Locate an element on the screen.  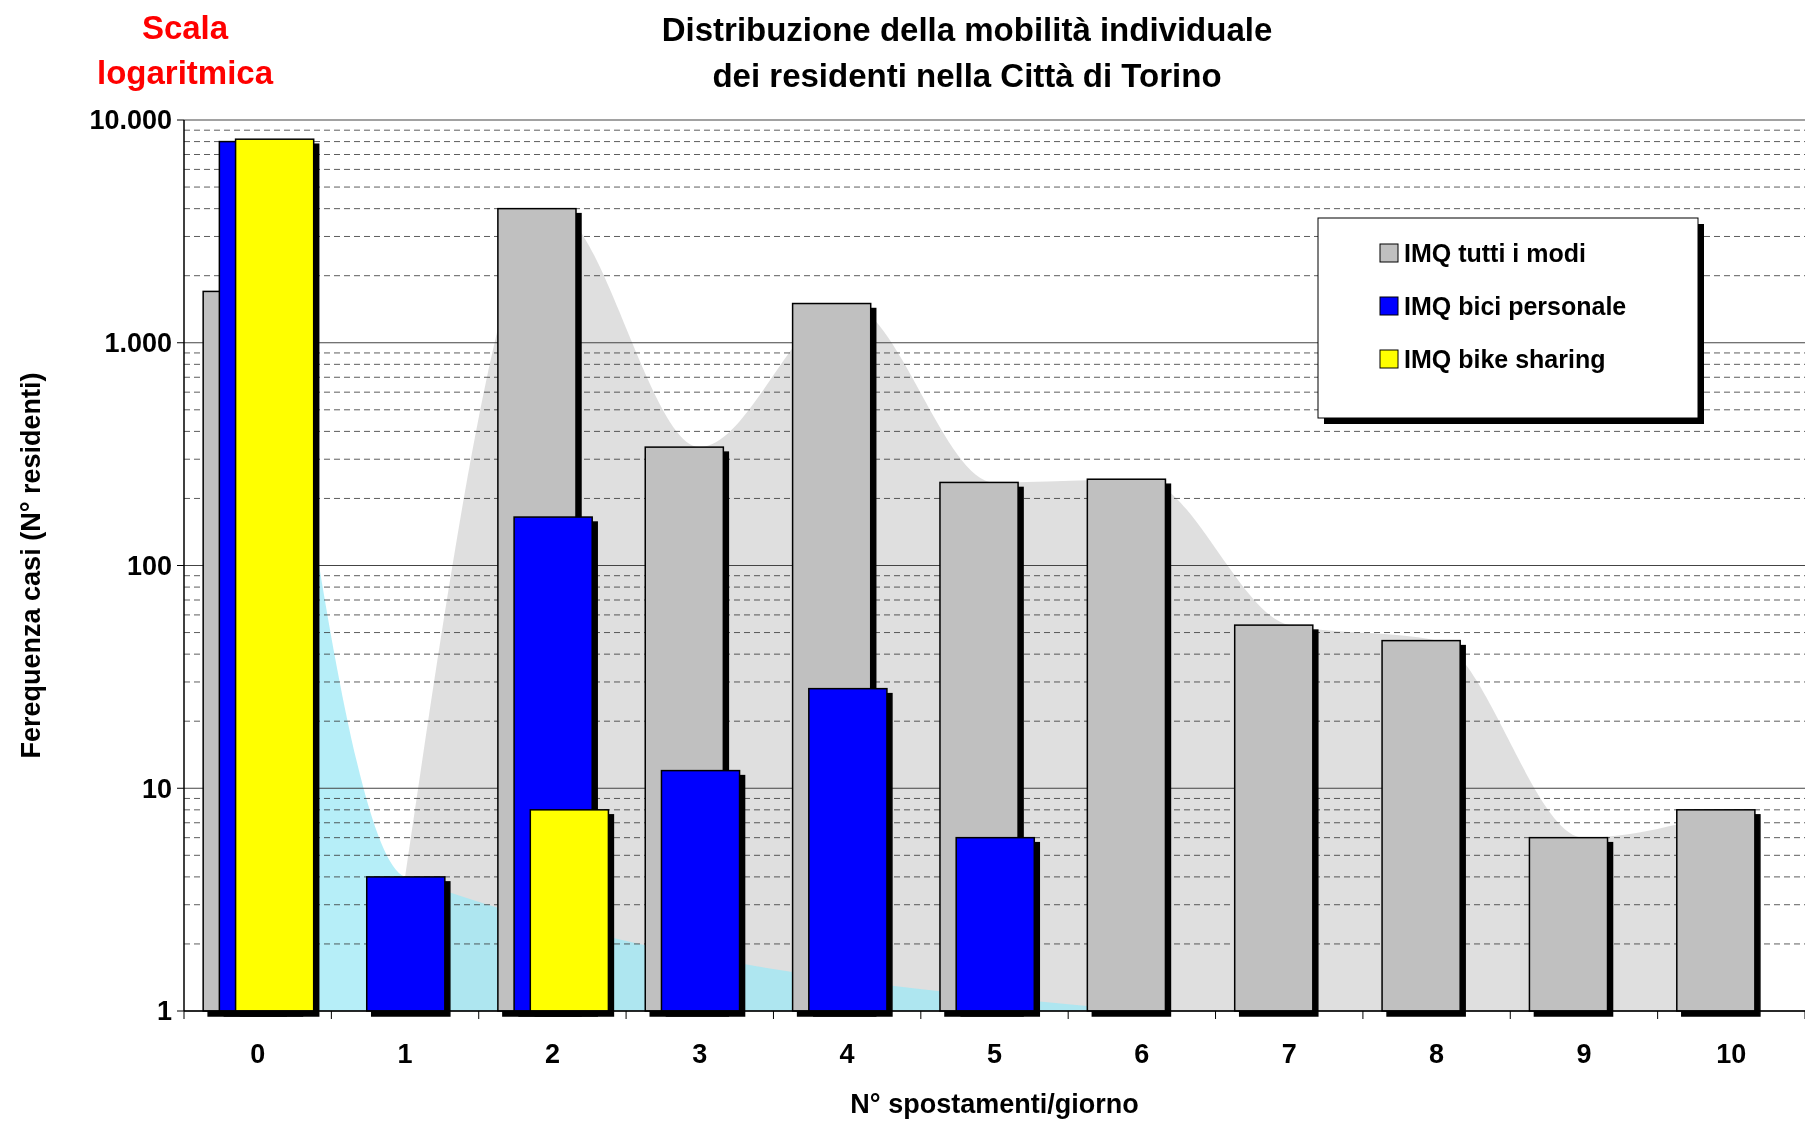
text: Scala logaritmica is located at coordinates (185, 49).